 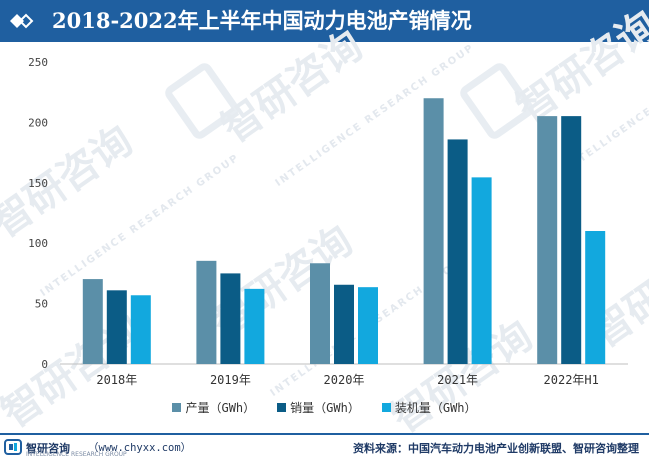 What do you see at coordinates (116, 380) in the screenshot?
I see `x-tick-label: 2018年` at bounding box center [116, 380].